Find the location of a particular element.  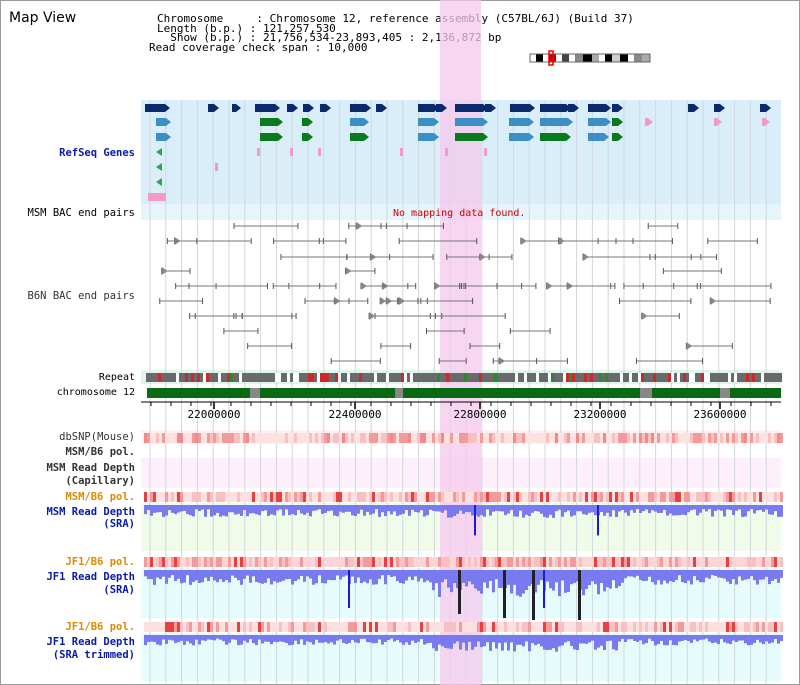

jf1-b6-pol-label-1: JF1/B6 pol. is located at coordinates (100, 562).